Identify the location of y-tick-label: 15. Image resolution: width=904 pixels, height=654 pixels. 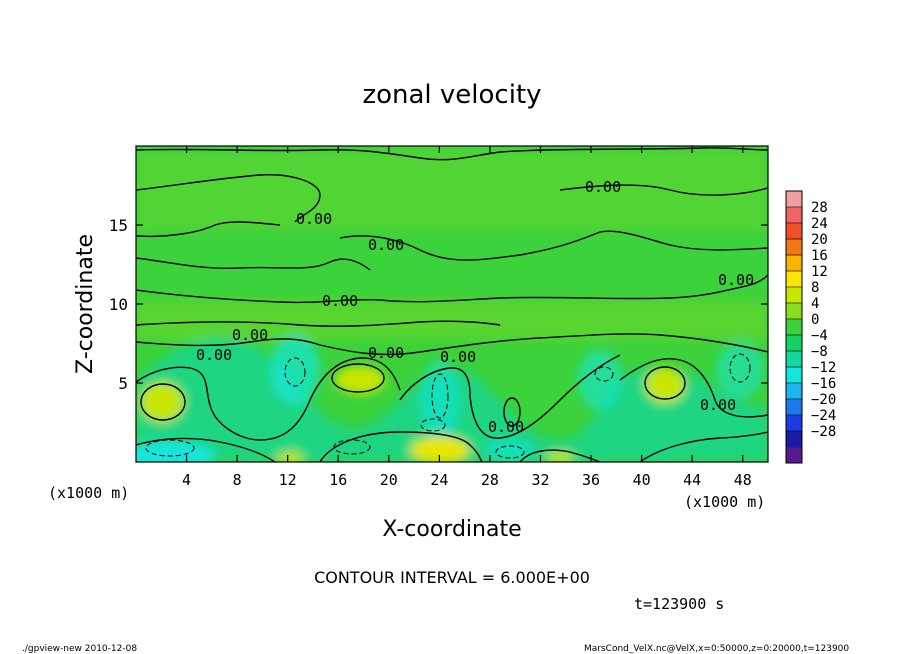
(118, 225).